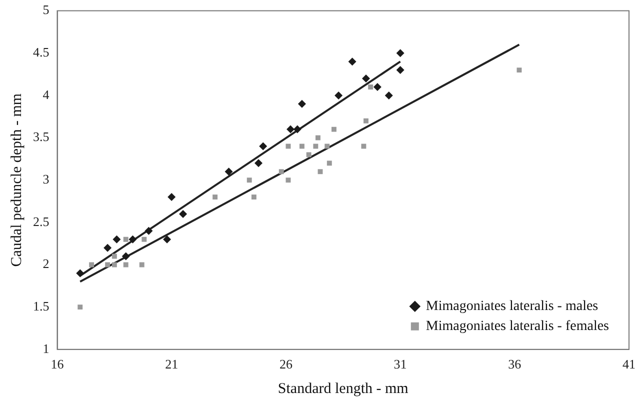 The height and width of the screenshot is (406, 643). Describe the element at coordinates (41, 52) in the screenshot. I see `y-tick-label: 4.5` at that location.